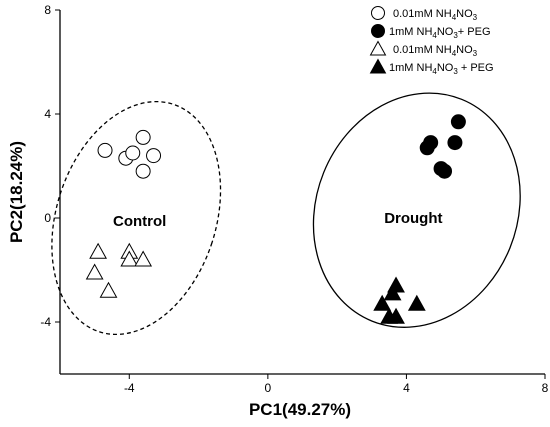 This screenshot has height=427, width=550. I want to click on x-tick-label: 0, so click(268, 388).